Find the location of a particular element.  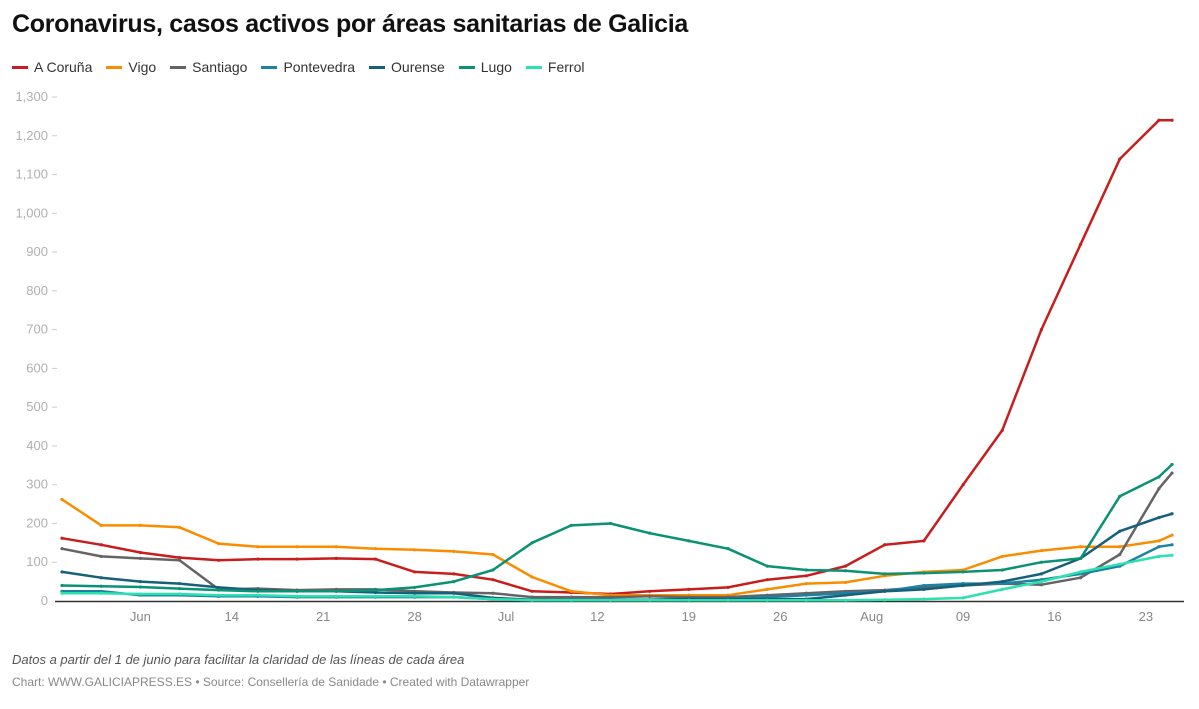

x-tick-label: 23 is located at coordinates (1146, 616).